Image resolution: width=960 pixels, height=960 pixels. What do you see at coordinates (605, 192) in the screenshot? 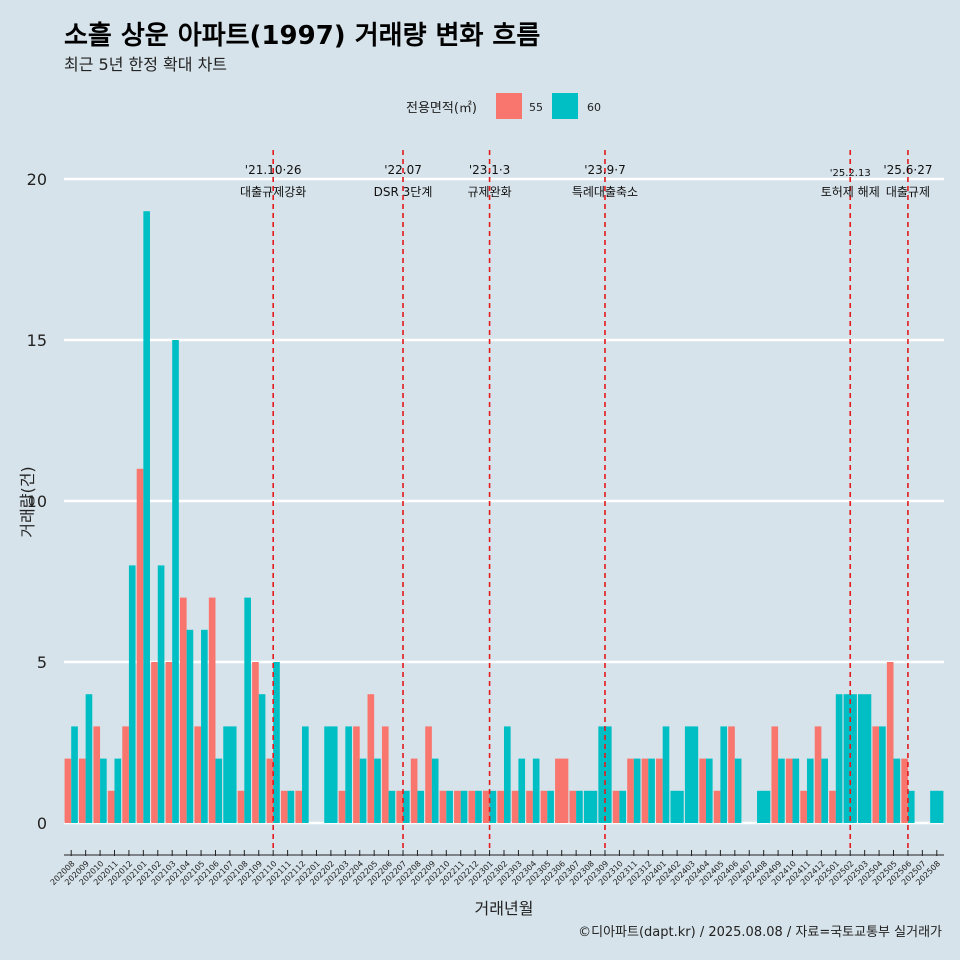
I see `event-label-202309: 특례대출축소` at bounding box center [605, 192].